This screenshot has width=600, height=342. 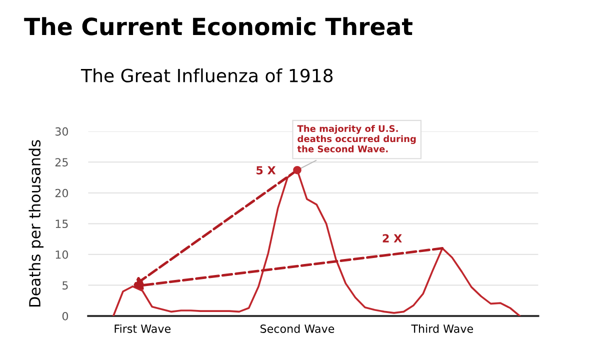 I want to click on y-tick-label: 5, so click(x=65, y=285).